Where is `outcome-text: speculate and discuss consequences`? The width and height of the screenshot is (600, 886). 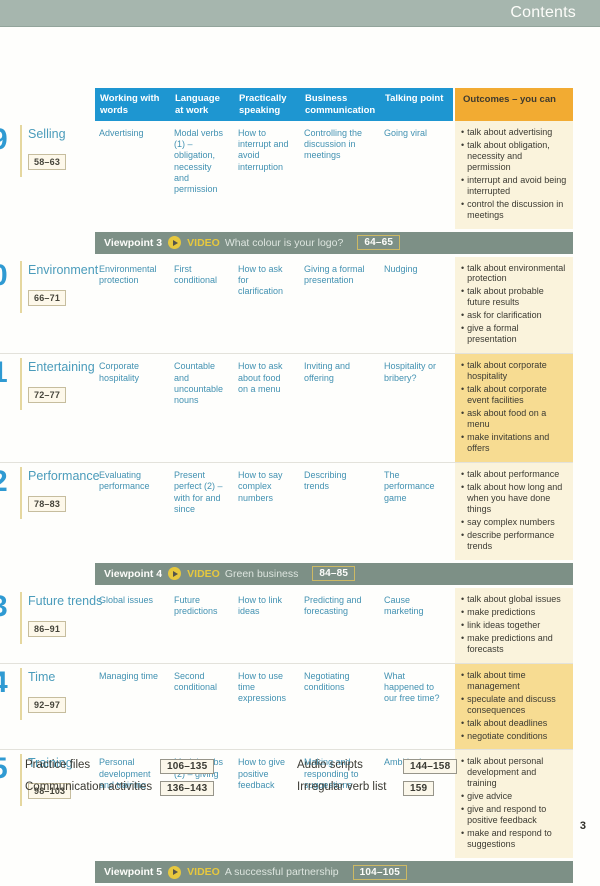
outcome-text: speculate and discuss consequences is located at coordinates (511, 704).